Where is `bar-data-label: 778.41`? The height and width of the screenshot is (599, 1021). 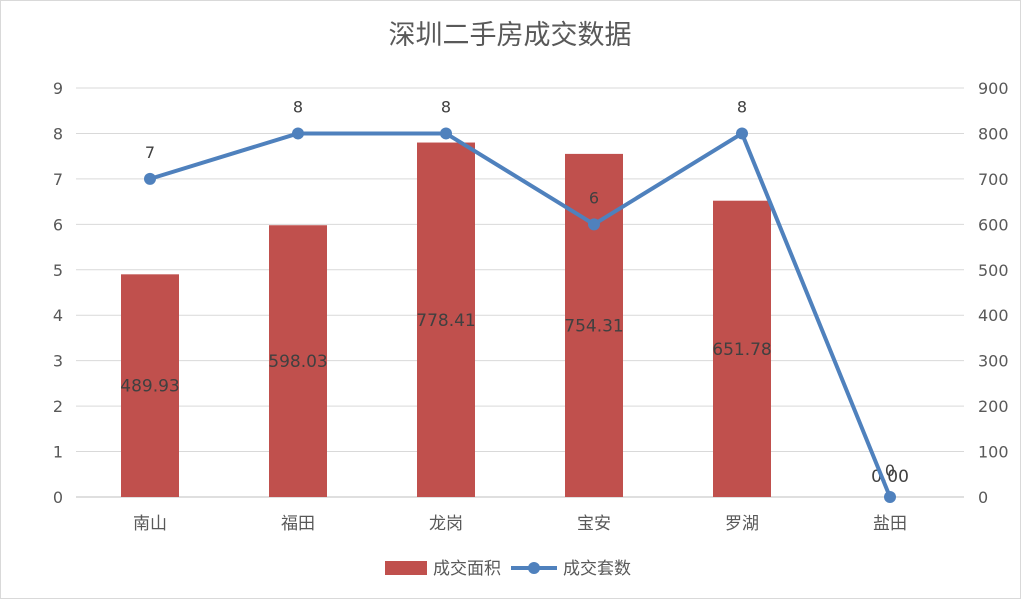 bar-data-label: 778.41 is located at coordinates (445, 321).